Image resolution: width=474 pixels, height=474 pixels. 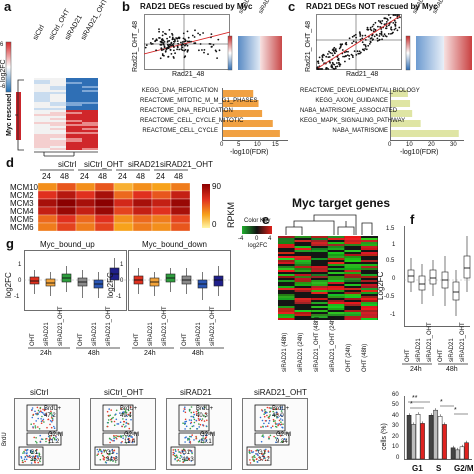 What do you see at coordinates (257, 239) in the screenshot?
I see `e-key-tick: 0` at bounding box center [257, 239].